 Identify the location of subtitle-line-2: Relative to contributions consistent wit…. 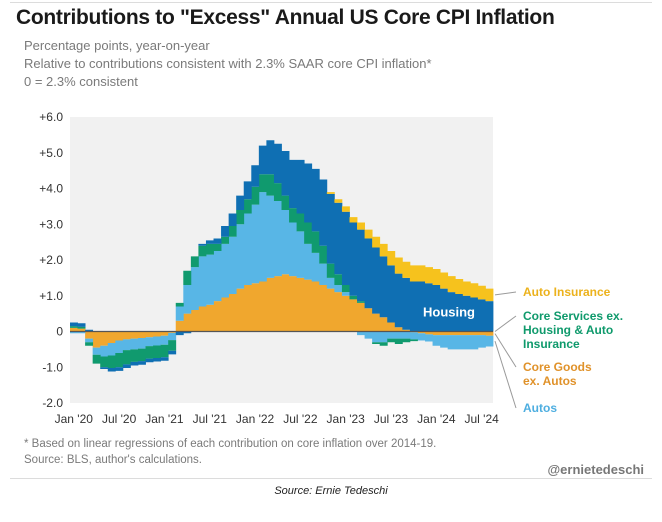
(228, 63).